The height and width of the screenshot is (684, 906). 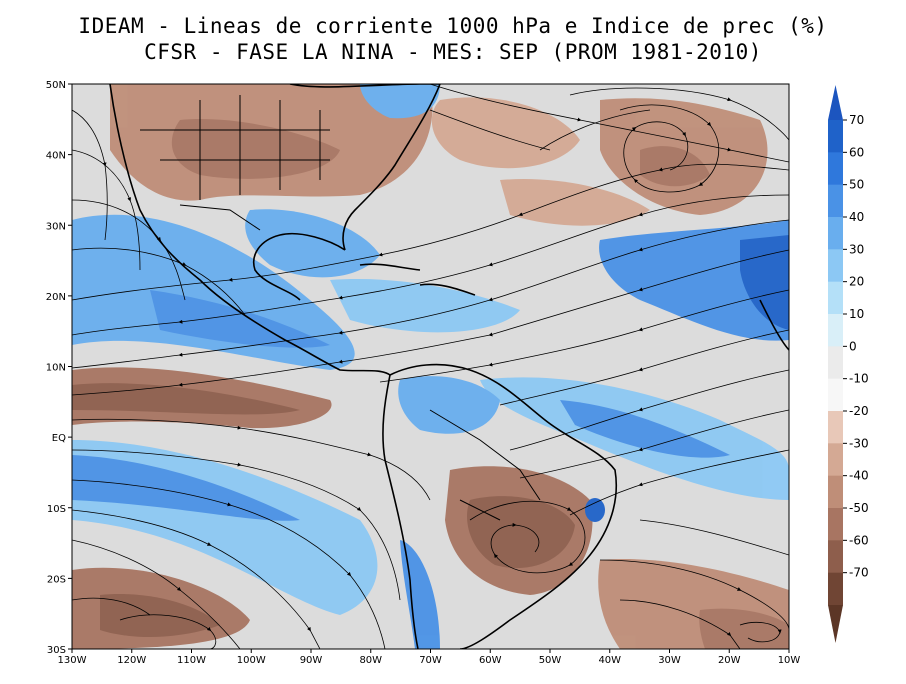 I want to click on colorbar-label: -10, so click(x=859, y=379).